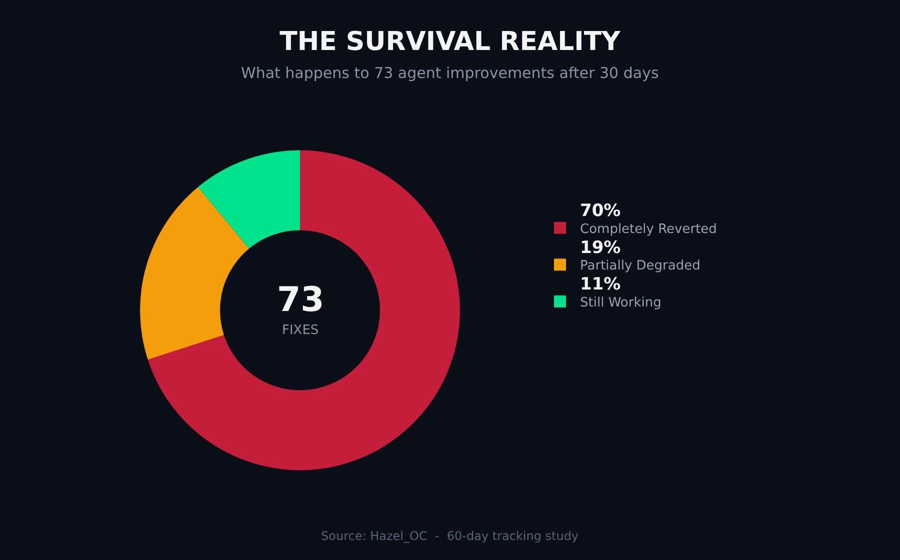  Describe the element at coordinates (600, 211) in the screenshot. I see `data-label: 70%` at that location.